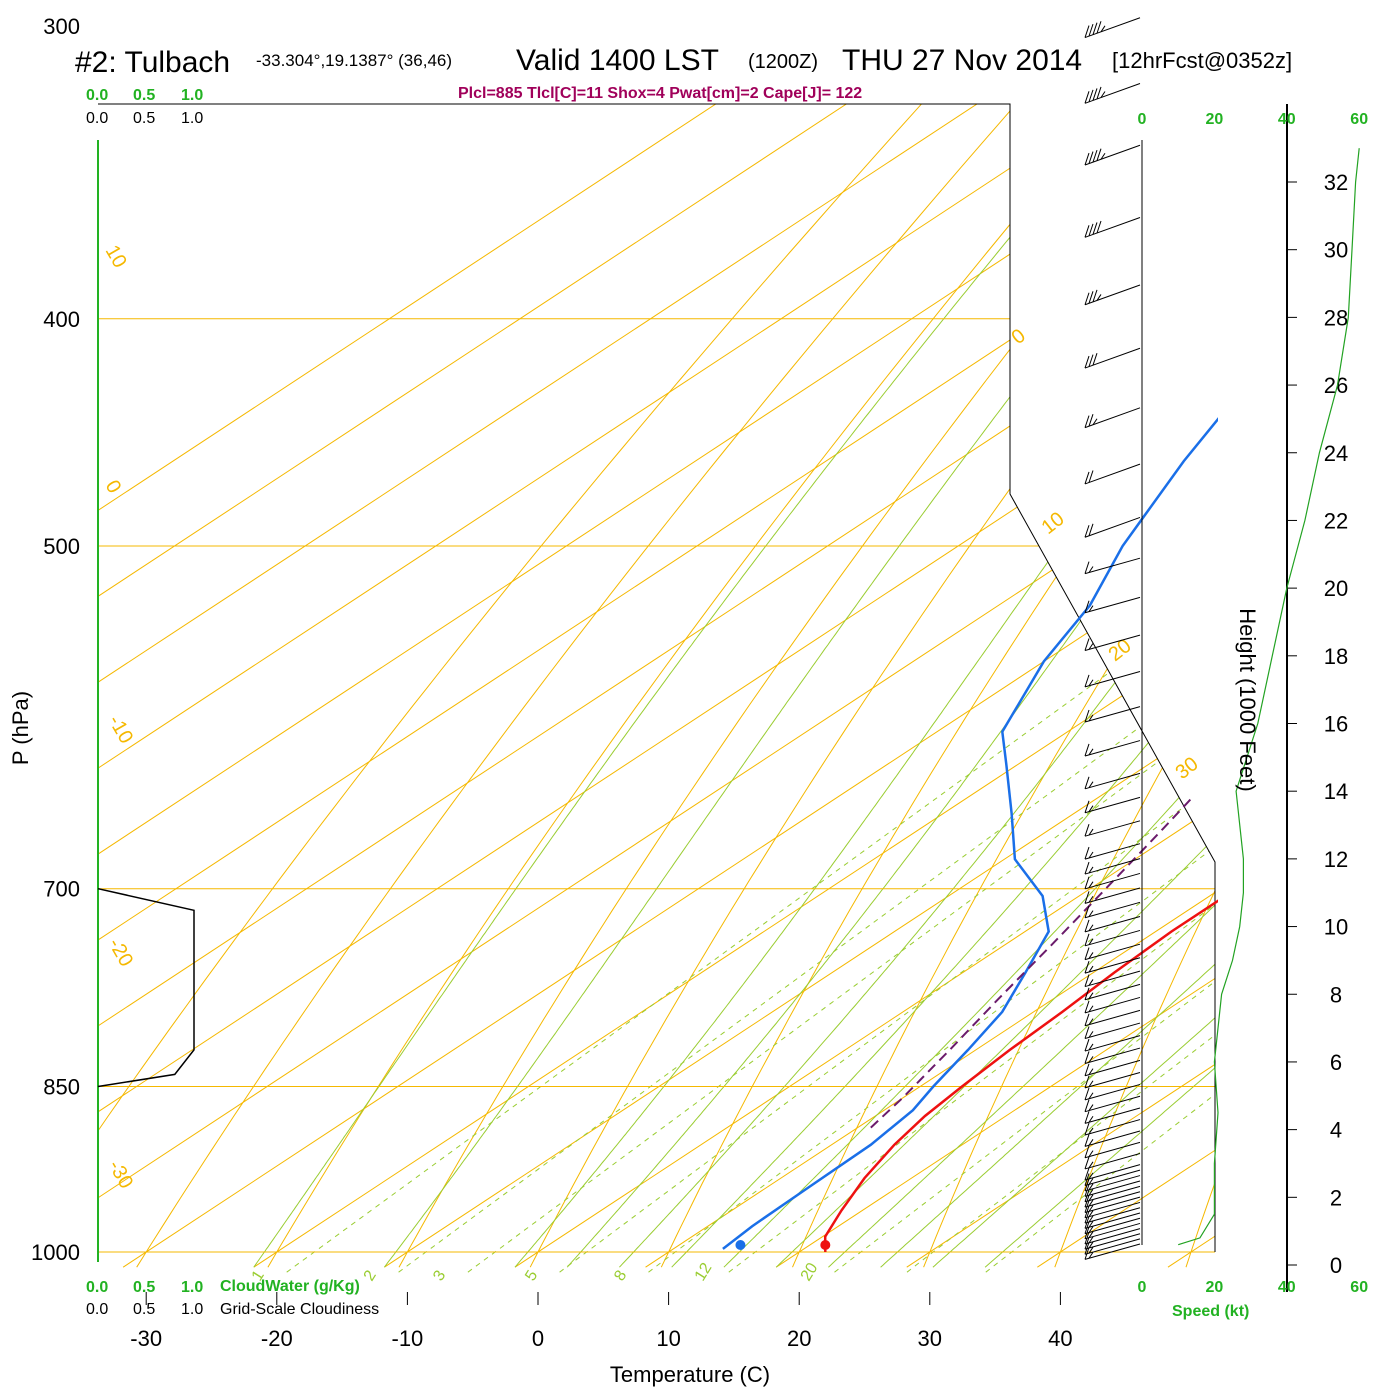 The width and height of the screenshot is (1400, 1400). What do you see at coordinates (1202, 60) in the screenshot?
I see `forecast-info: [12hrFcst@0352z]` at bounding box center [1202, 60].